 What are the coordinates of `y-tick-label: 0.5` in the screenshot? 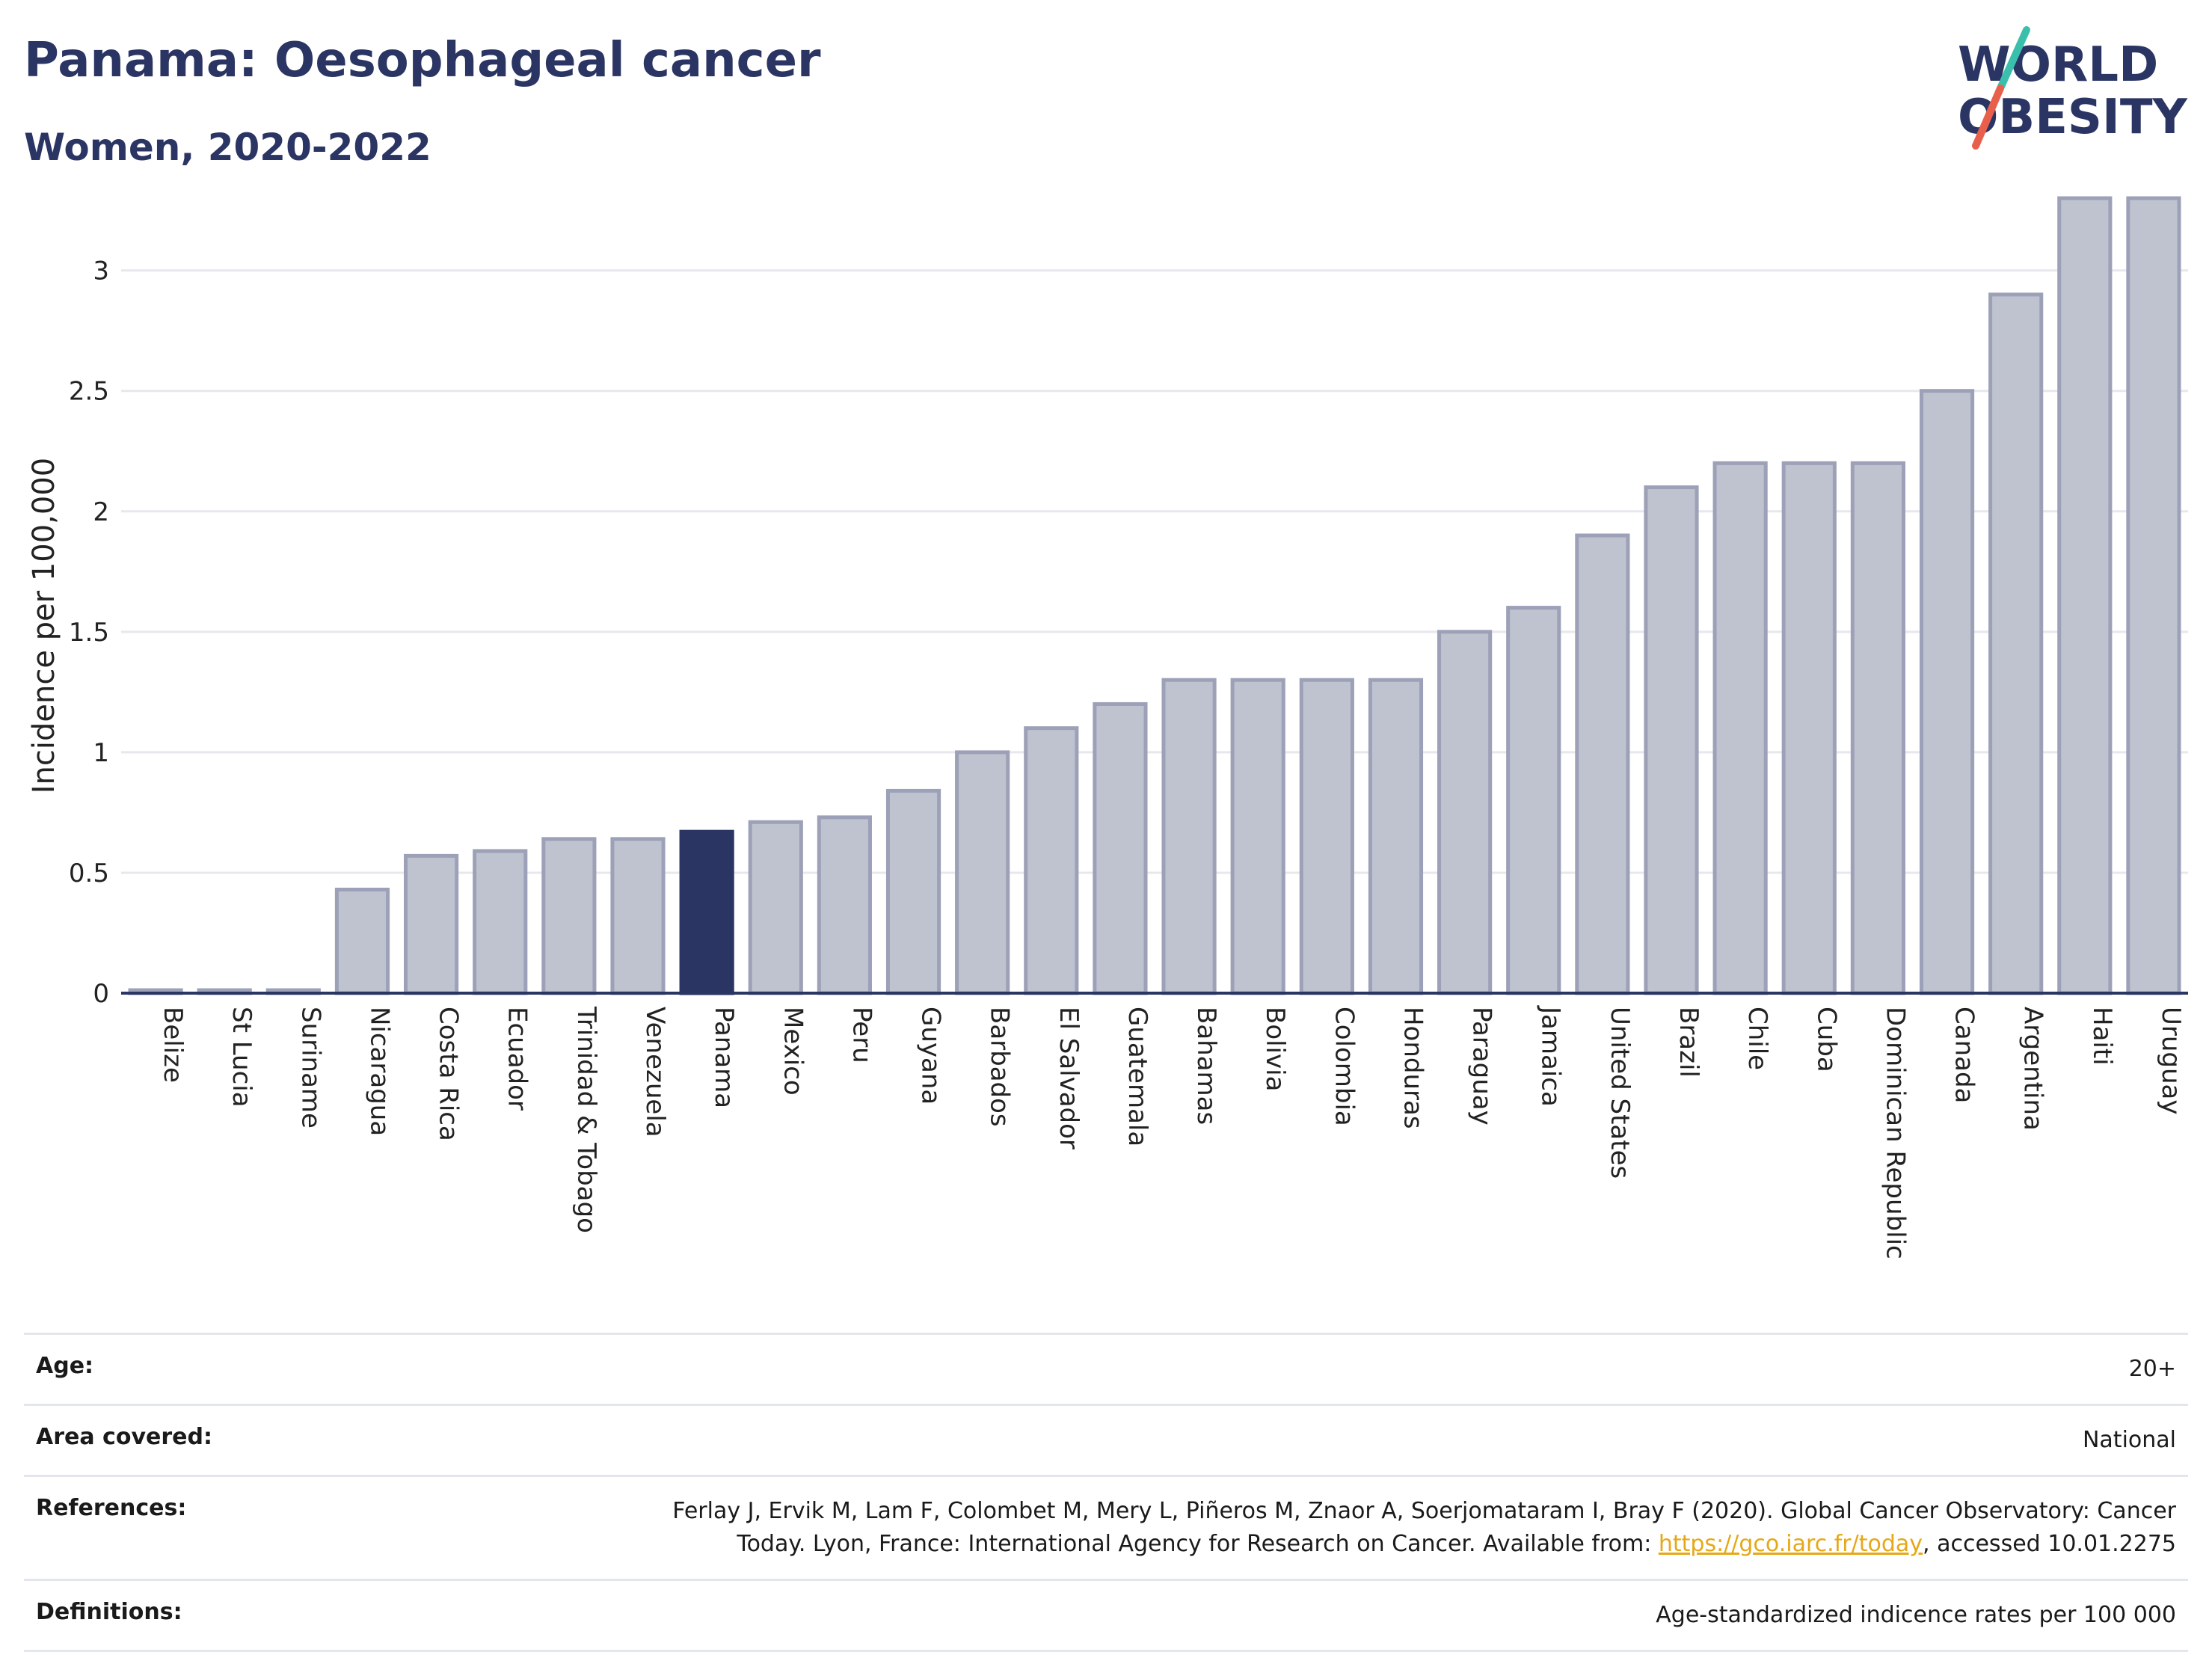 It's located at (89, 873).